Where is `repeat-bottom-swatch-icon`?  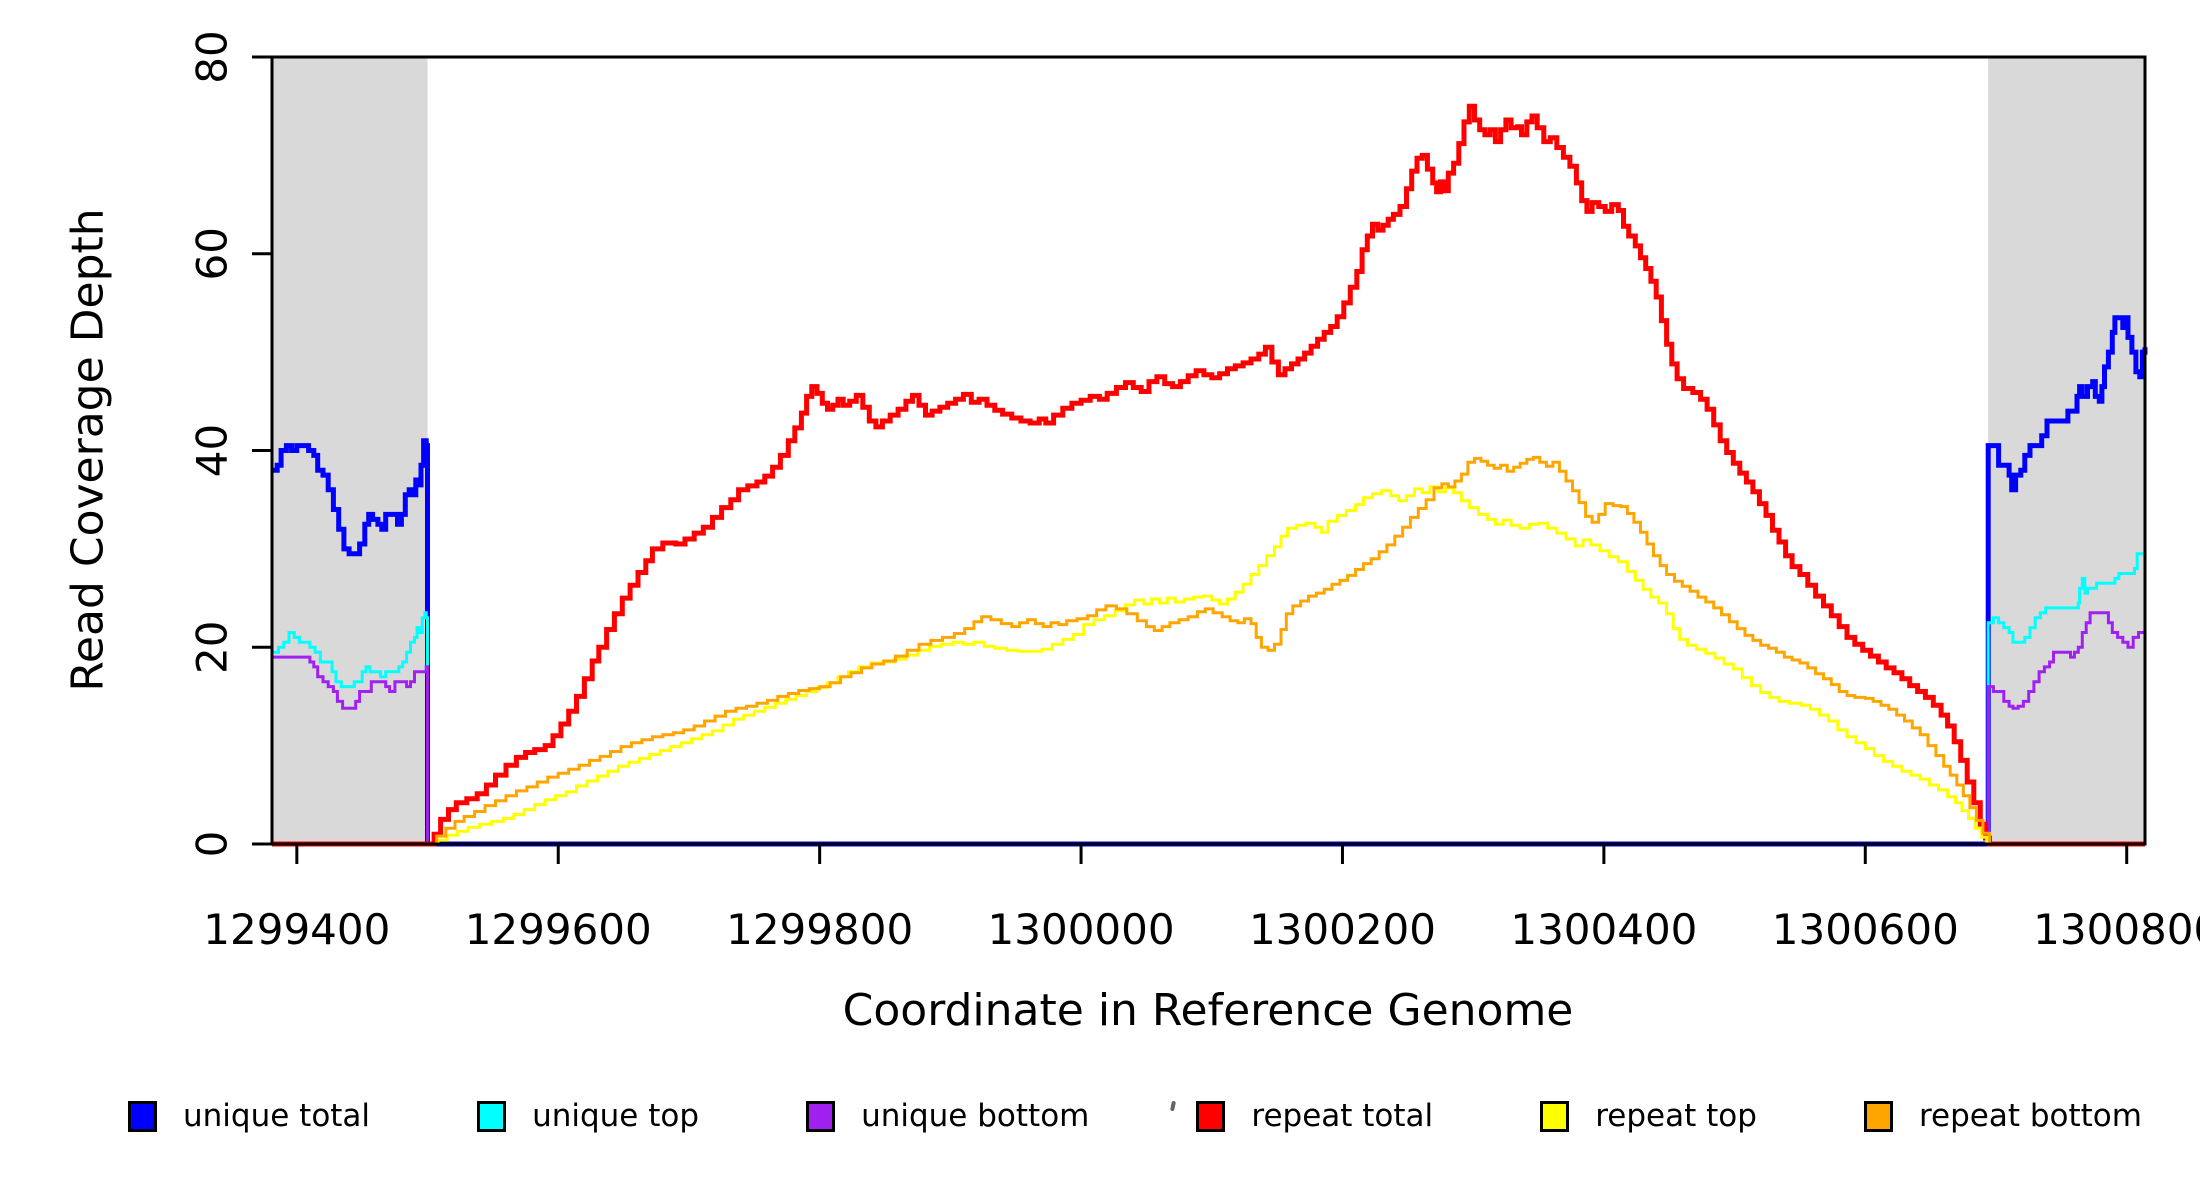 repeat-bottom-swatch-icon is located at coordinates (1878, 1116).